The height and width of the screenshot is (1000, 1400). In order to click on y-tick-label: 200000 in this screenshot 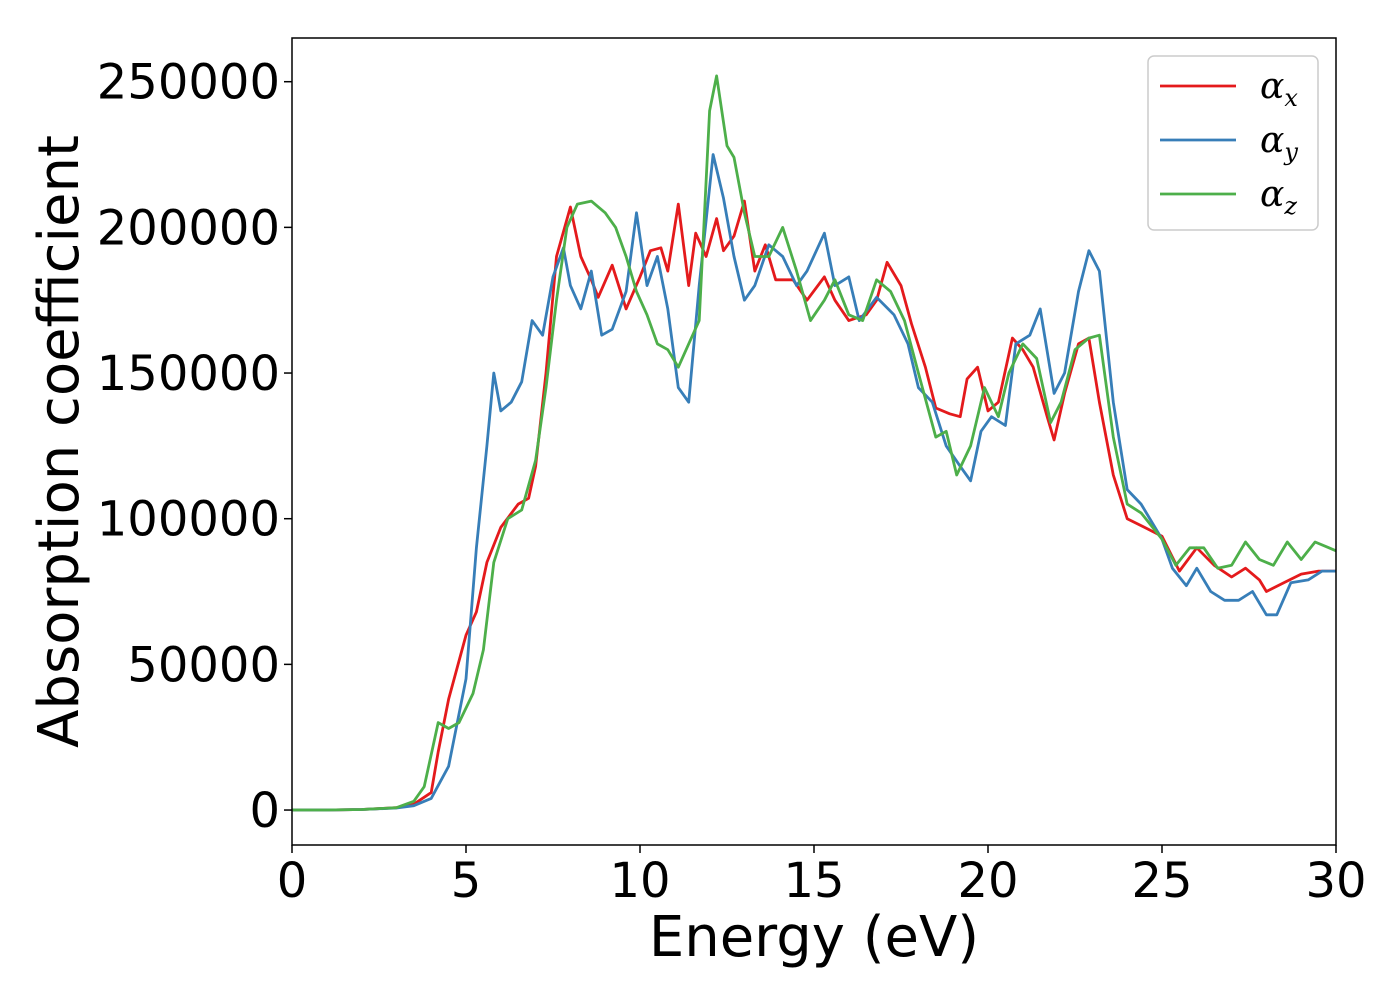, I will do `click(188, 228)`.